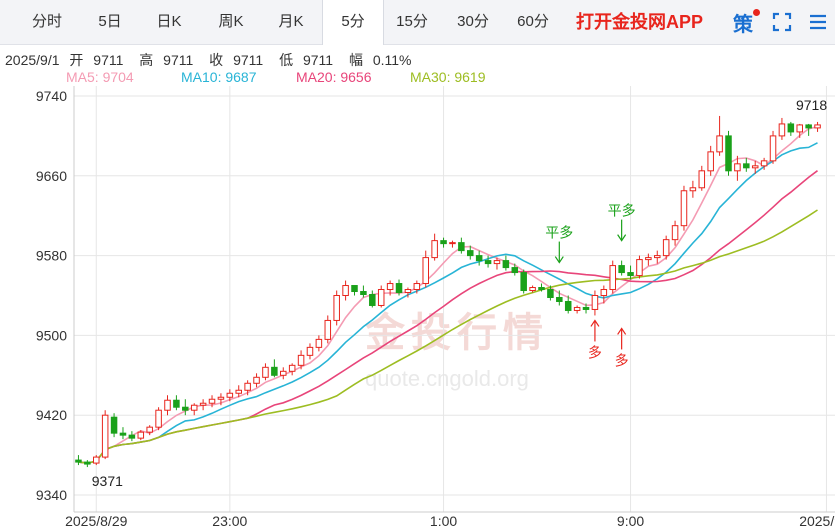  Describe the element at coordinates (640, 22) in the screenshot. I see `open-app-link: 打开金投网APP` at that location.